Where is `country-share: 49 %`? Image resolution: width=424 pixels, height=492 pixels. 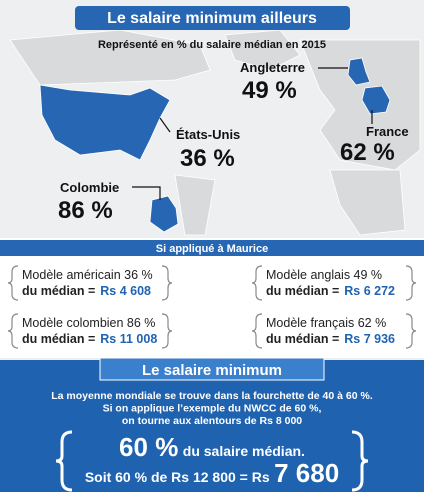
country-share: 49 % is located at coordinates (269, 90).